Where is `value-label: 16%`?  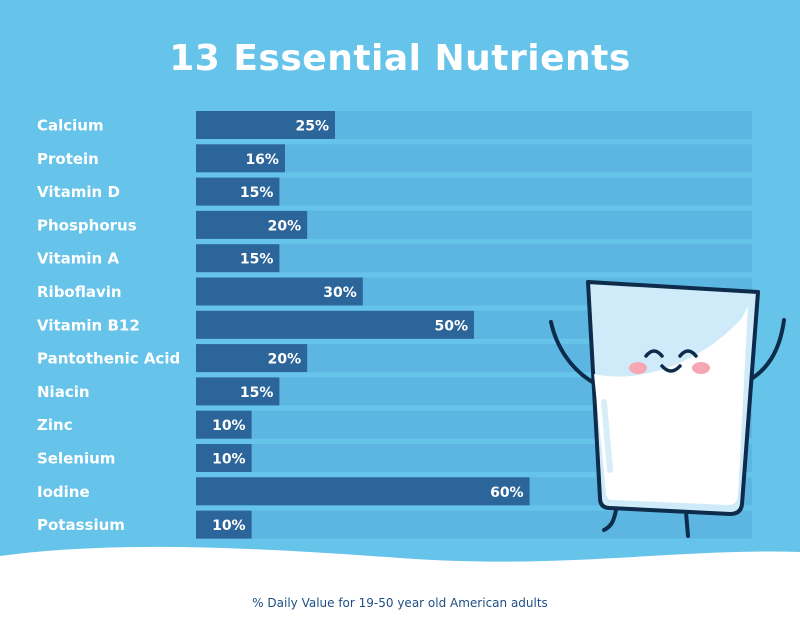 value-label: 16% is located at coordinates (262, 160).